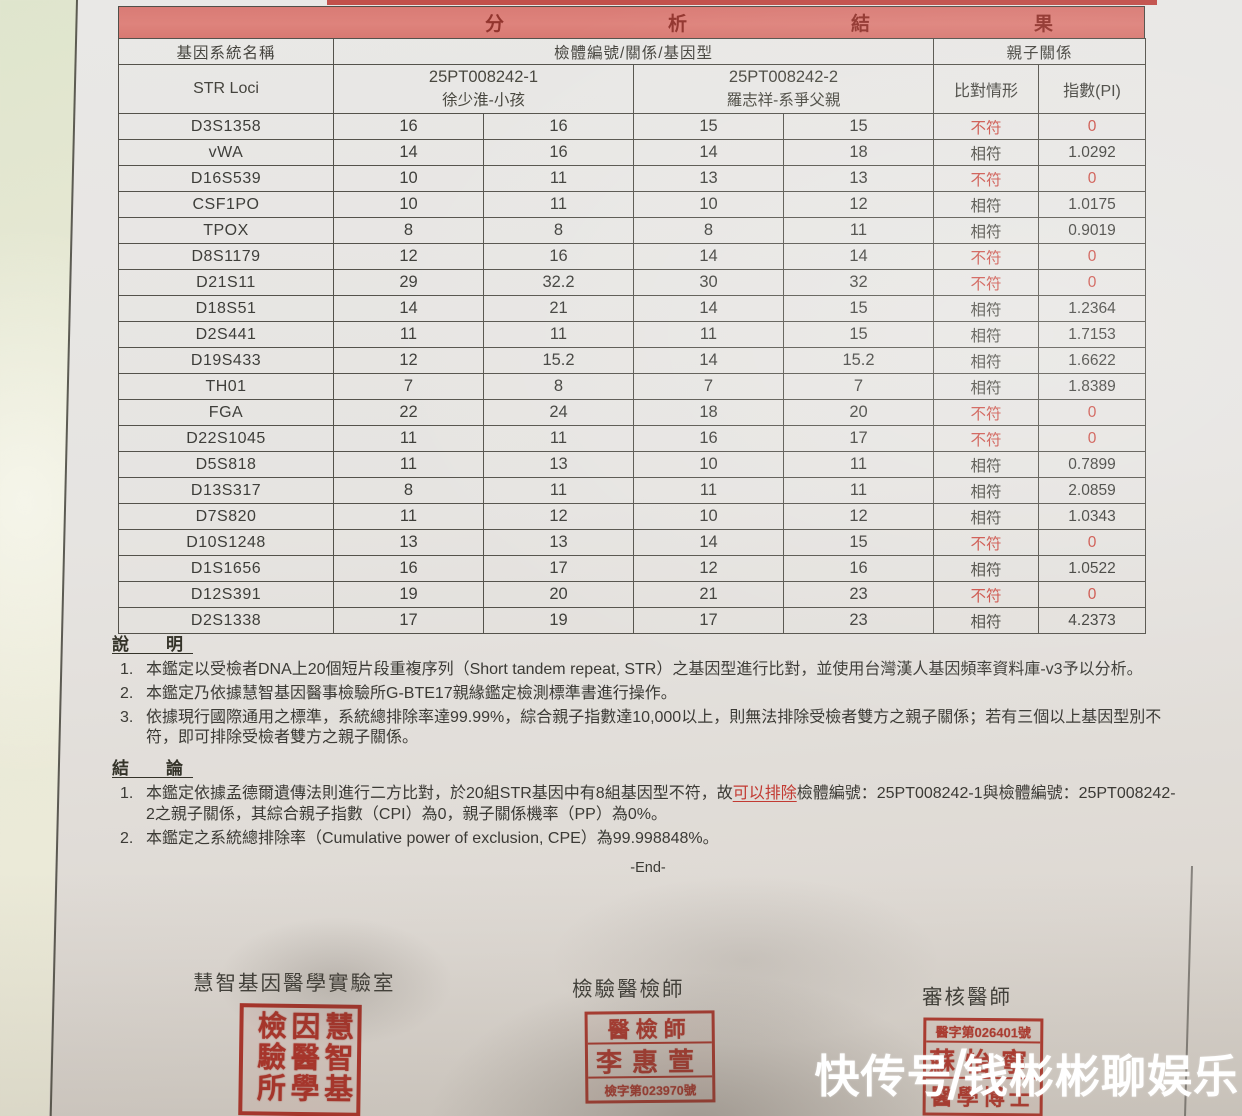  Describe the element at coordinates (1092, 490) in the screenshot. I see `pi-value-cell: 2.0859` at that location.